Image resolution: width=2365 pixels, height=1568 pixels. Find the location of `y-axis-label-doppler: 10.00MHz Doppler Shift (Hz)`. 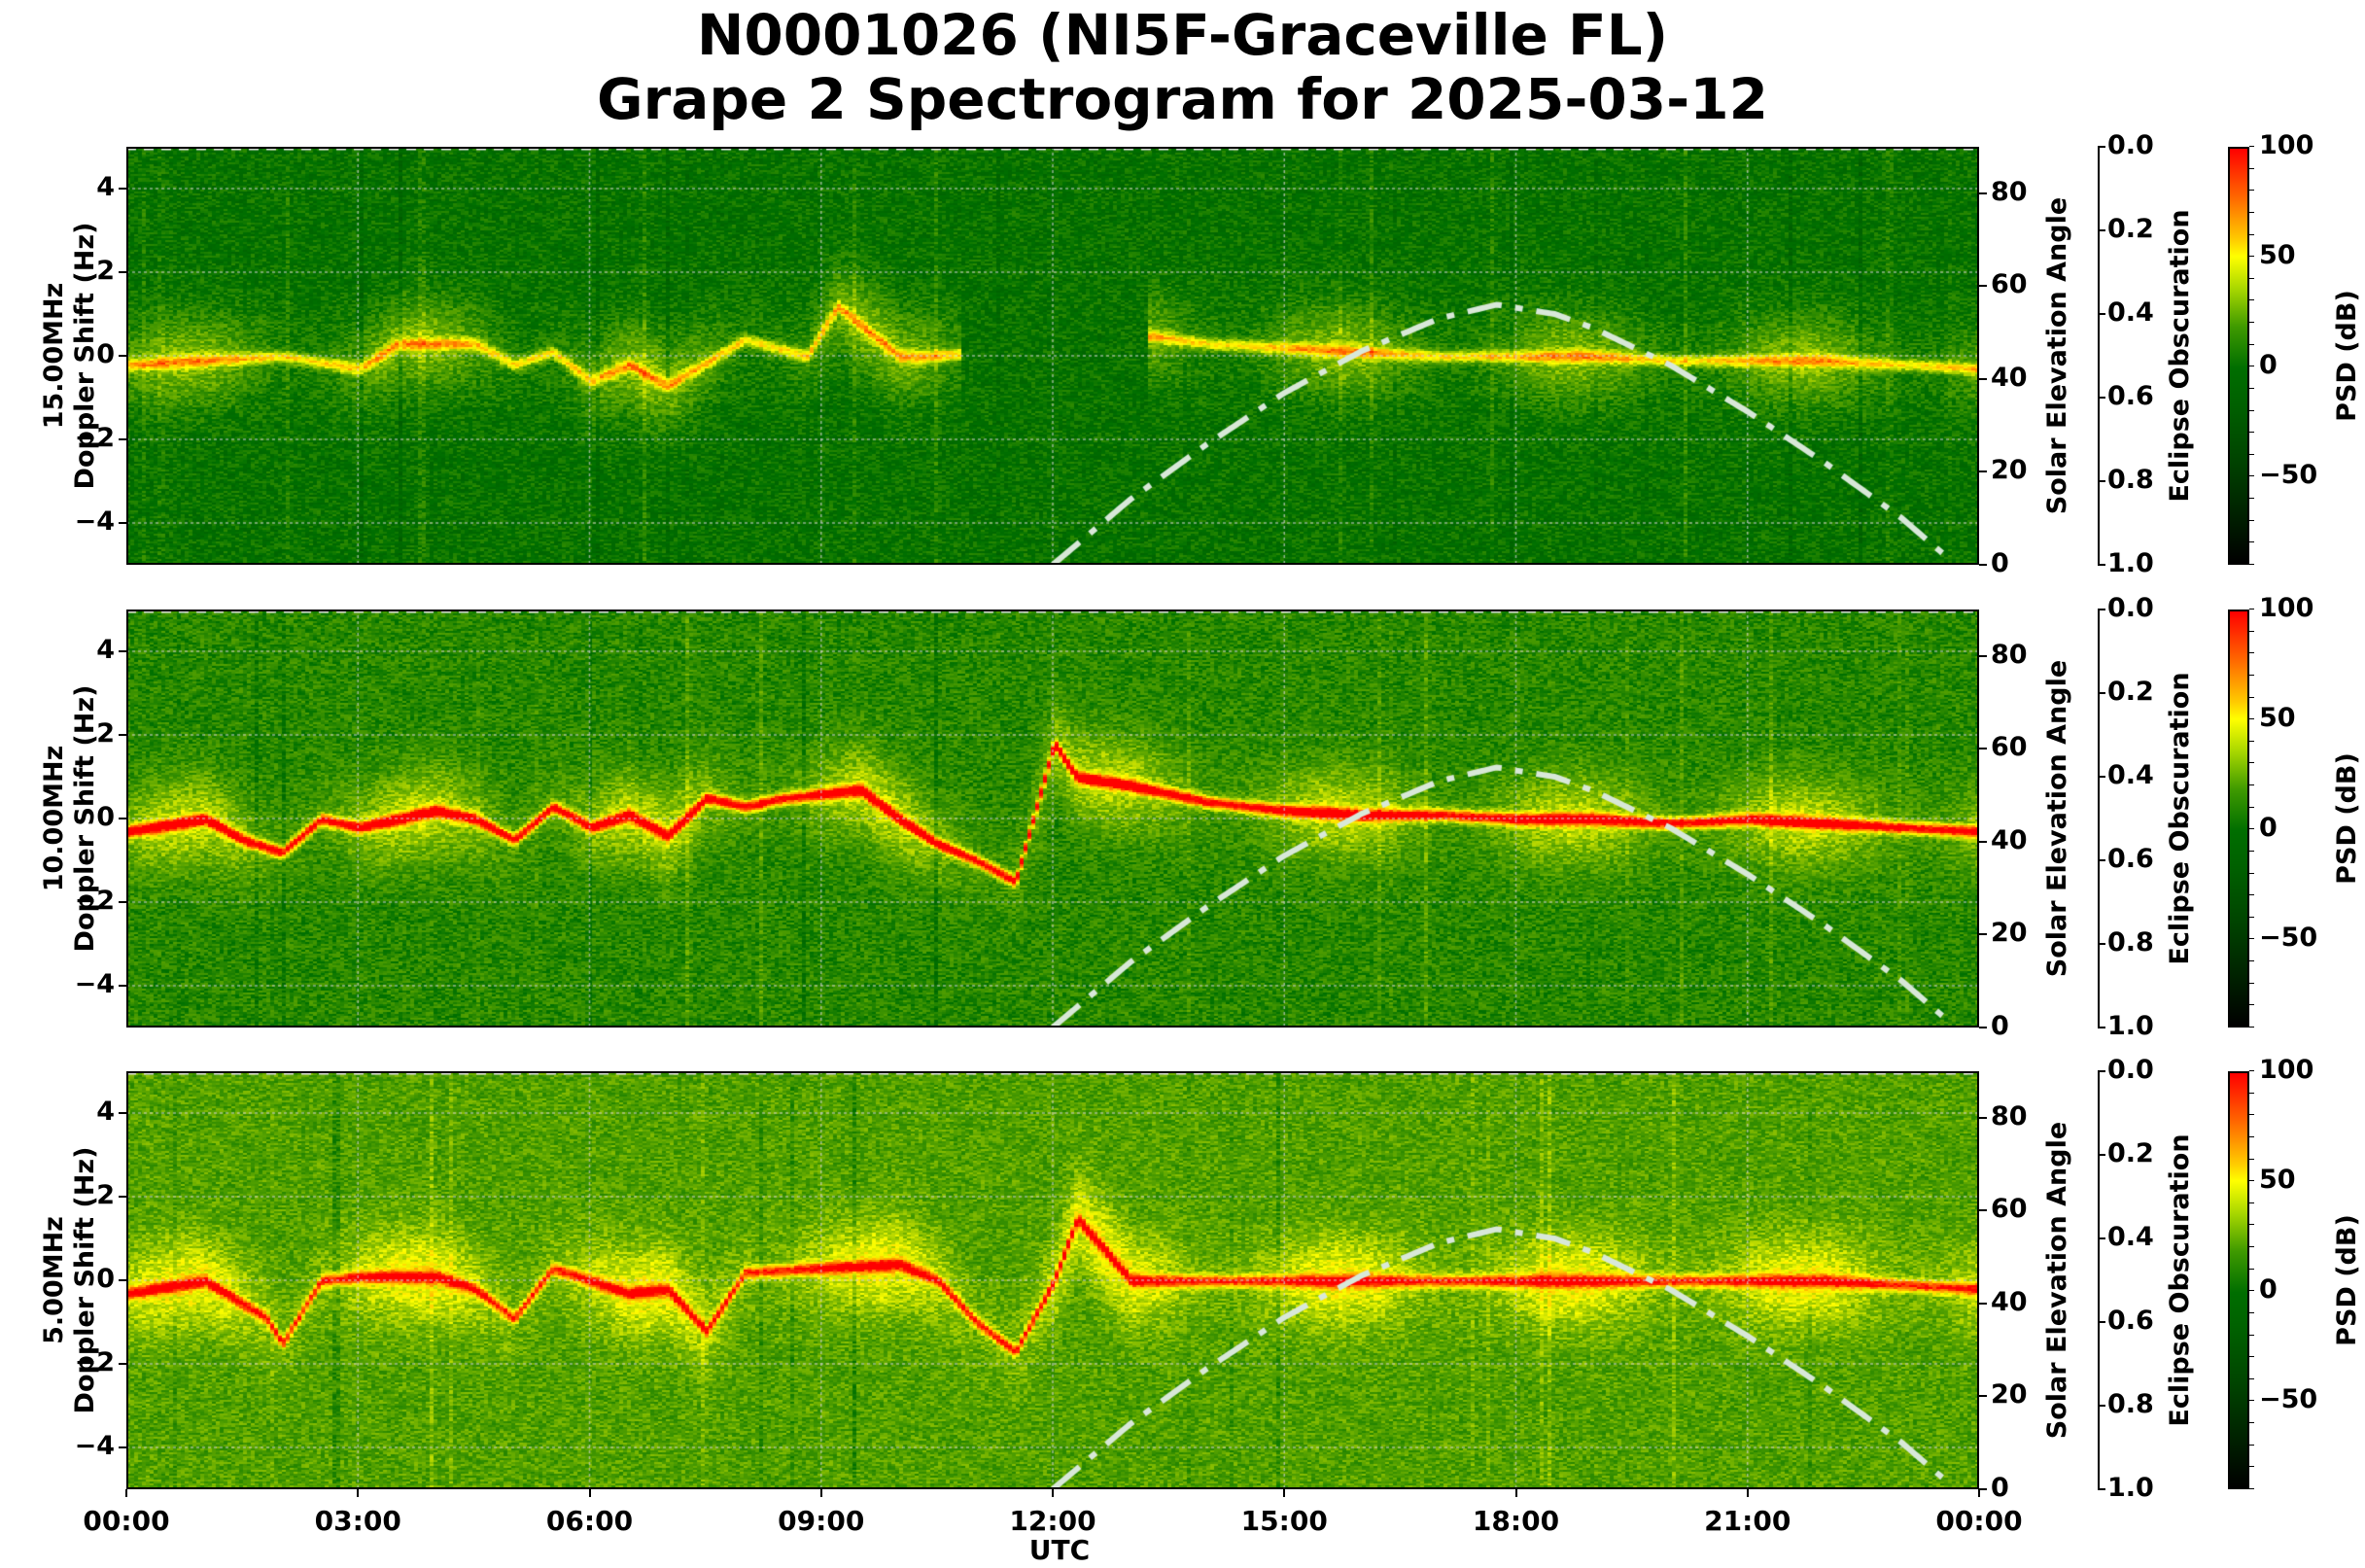

y-axis-label-doppler: 10.00MHz Doppler Shift (Hz) is located at coordinates (70, 818).